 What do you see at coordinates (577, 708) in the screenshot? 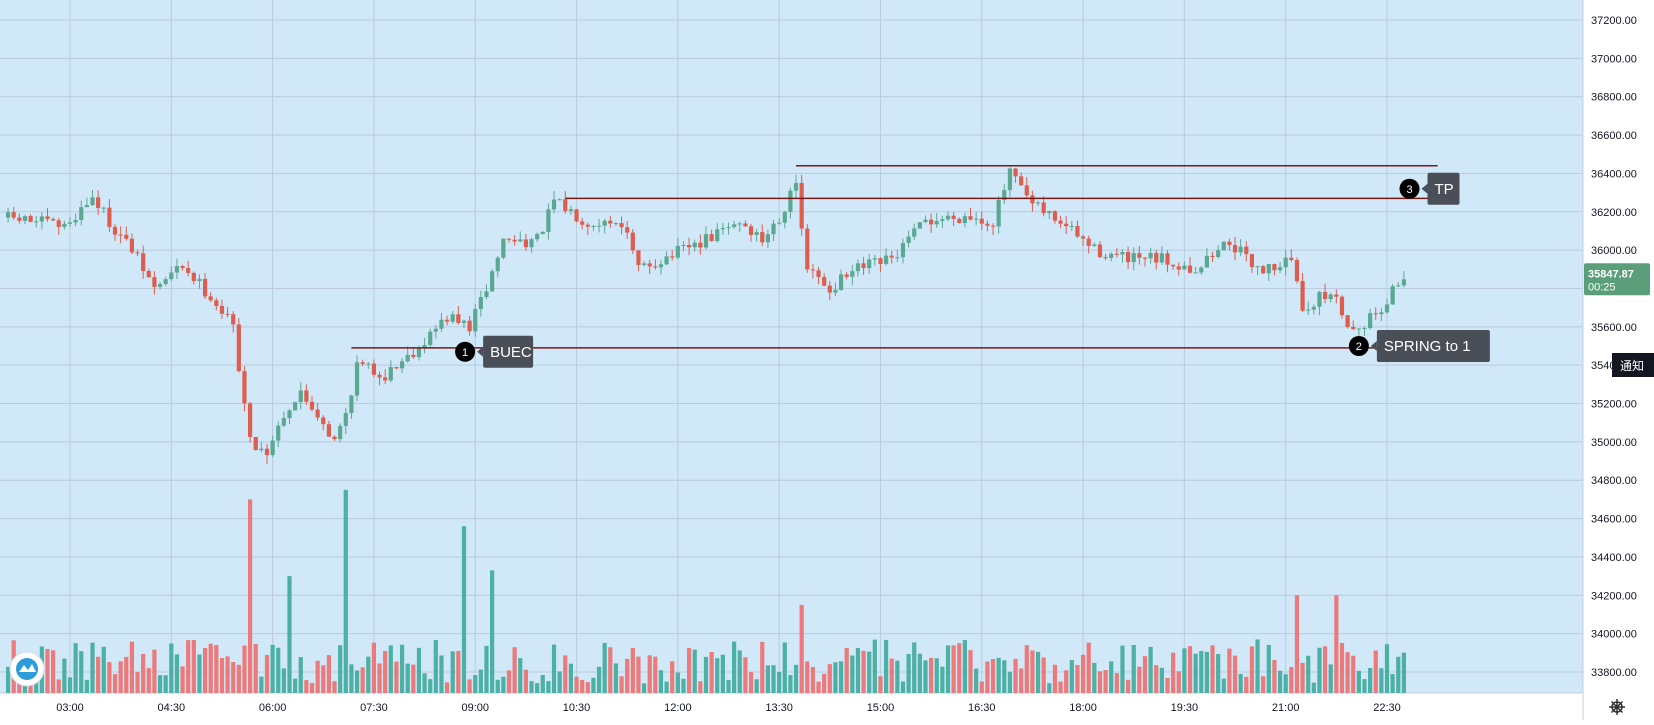
I see `time-tick-label: 10:30` at bounding box center [577, 708].